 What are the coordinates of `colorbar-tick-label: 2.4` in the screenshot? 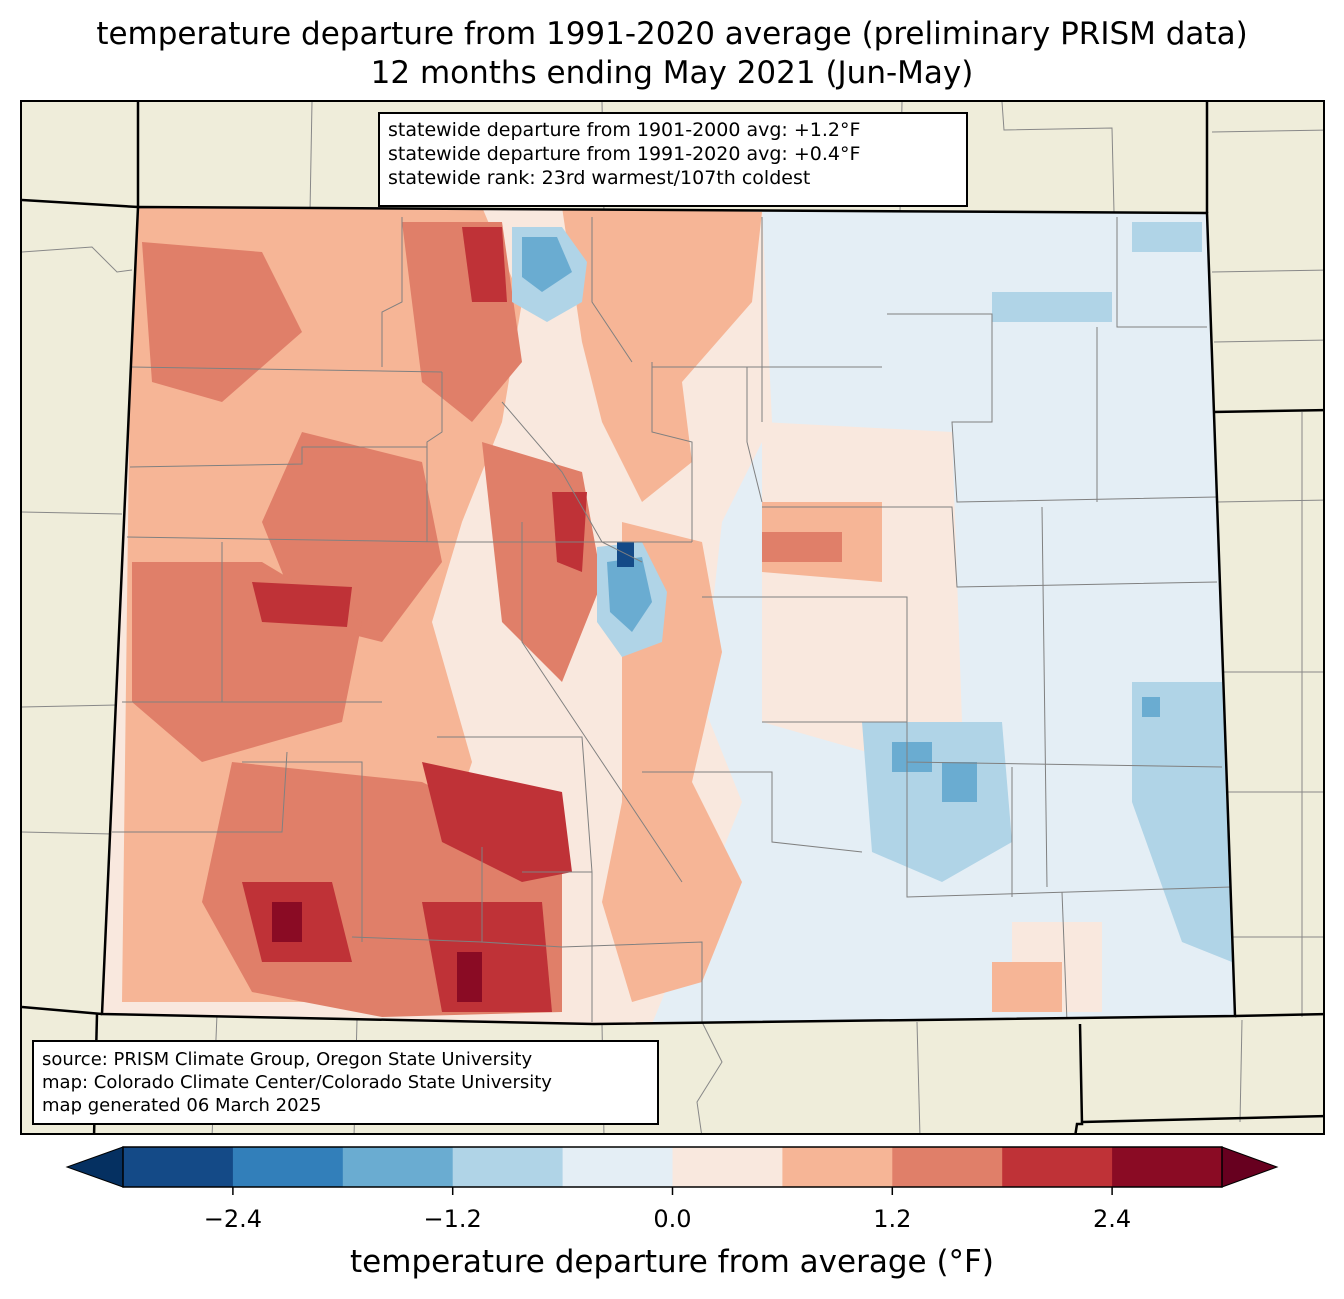 It's located at (1112, 1219).